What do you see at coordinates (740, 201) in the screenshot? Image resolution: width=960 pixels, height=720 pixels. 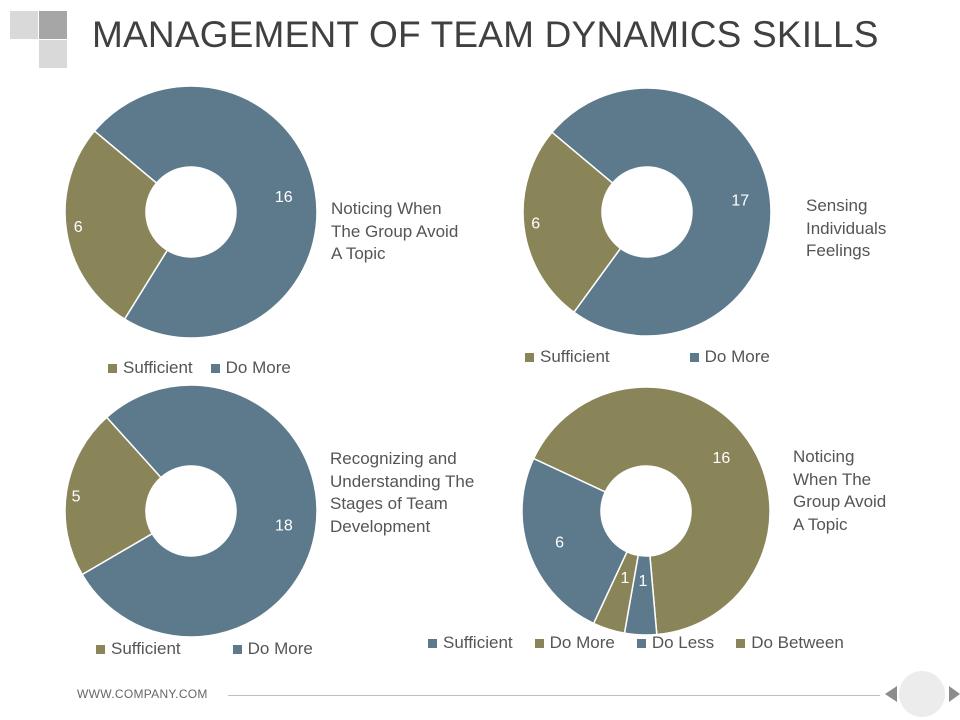 I see `slice-value-label: 17` at bounding box center [740, 201].